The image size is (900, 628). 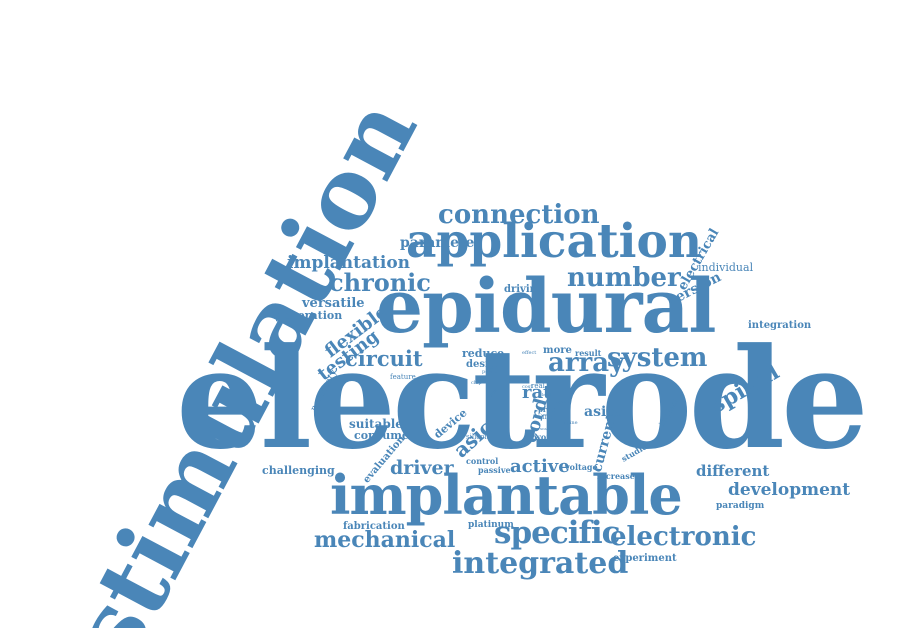 I want to click on word-tiffle: tiffle, so click(x=545, y=417).